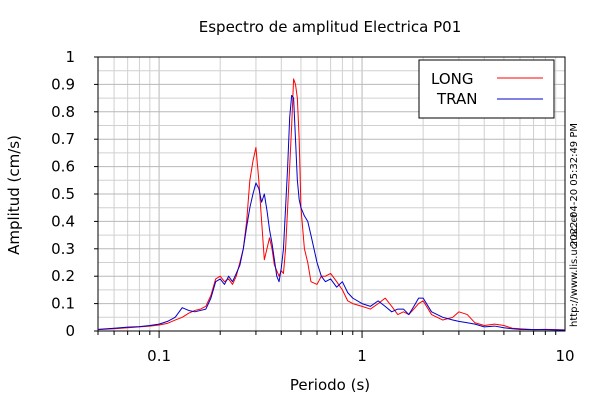 Image resolution: width=600 pixels, height=400 pixels. I want to click on y-tick-label: 0.5, so click(63, 194).